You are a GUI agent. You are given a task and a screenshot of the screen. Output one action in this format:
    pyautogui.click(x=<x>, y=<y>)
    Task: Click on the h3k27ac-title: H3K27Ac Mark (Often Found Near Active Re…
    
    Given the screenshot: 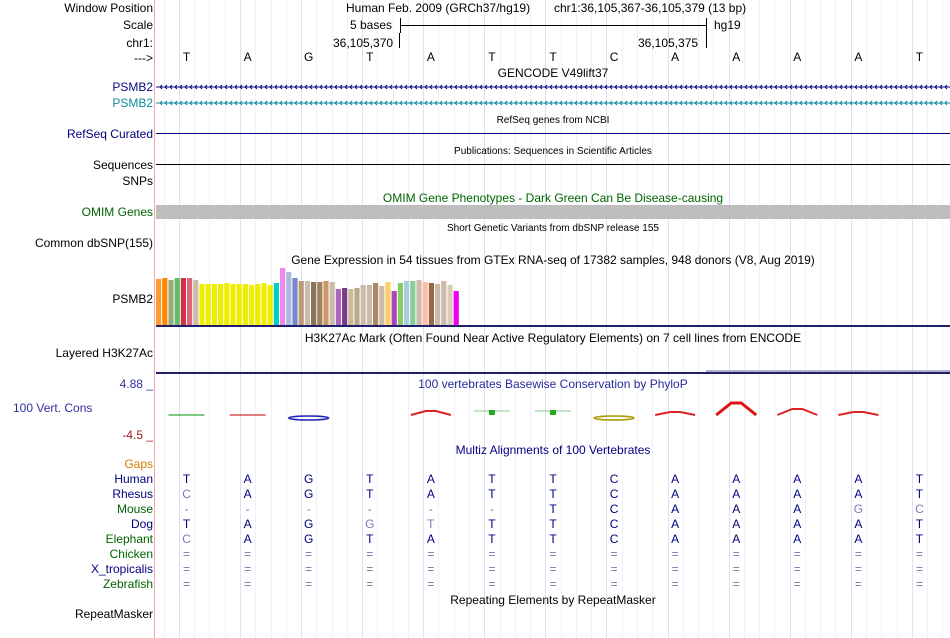 What is the action you would take?
    pyautogui.click(x=553, y=338)
    